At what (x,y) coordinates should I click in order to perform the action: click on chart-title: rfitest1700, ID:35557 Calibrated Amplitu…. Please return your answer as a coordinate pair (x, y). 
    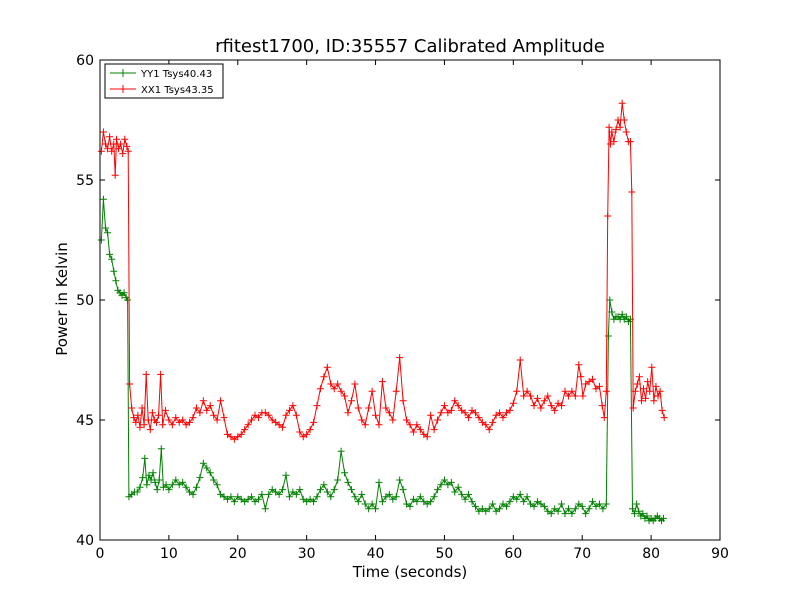
    Looking at the image, I should click on (410, 46).